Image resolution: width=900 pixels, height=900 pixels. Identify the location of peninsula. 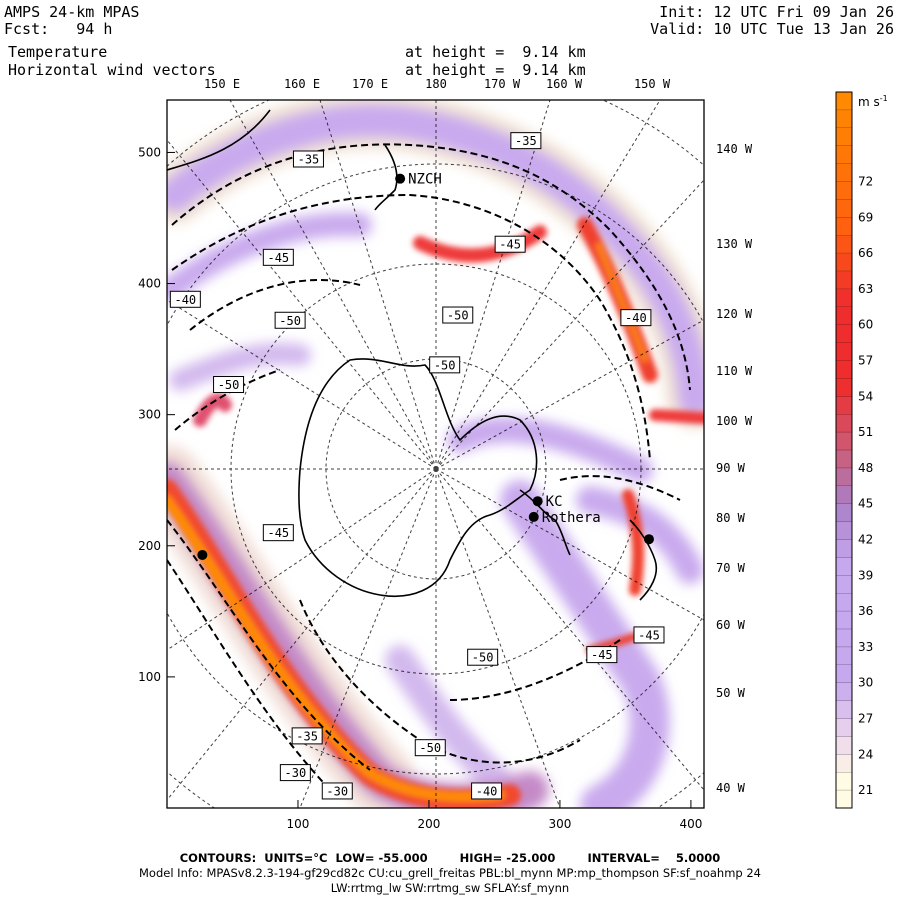
(545, 522).